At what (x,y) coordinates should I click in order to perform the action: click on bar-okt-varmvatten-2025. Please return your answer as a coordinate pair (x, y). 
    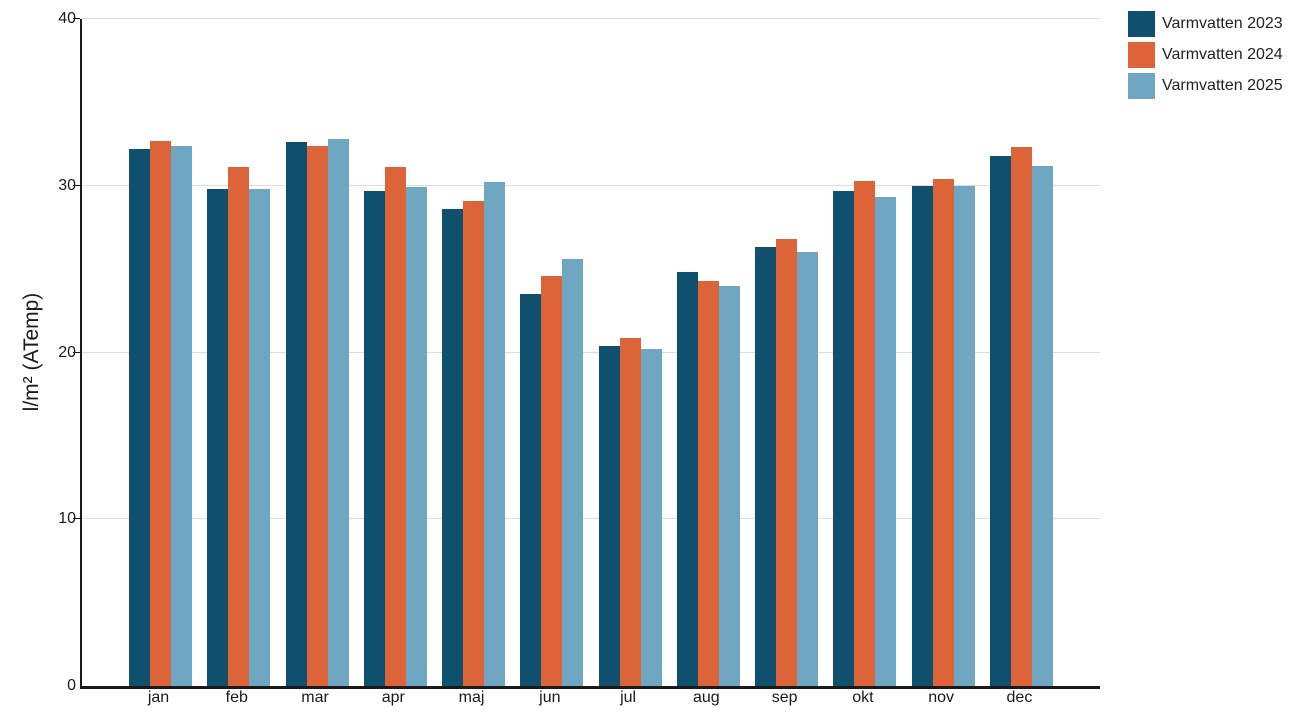
    Looking at the image, I should click on (886, 441).